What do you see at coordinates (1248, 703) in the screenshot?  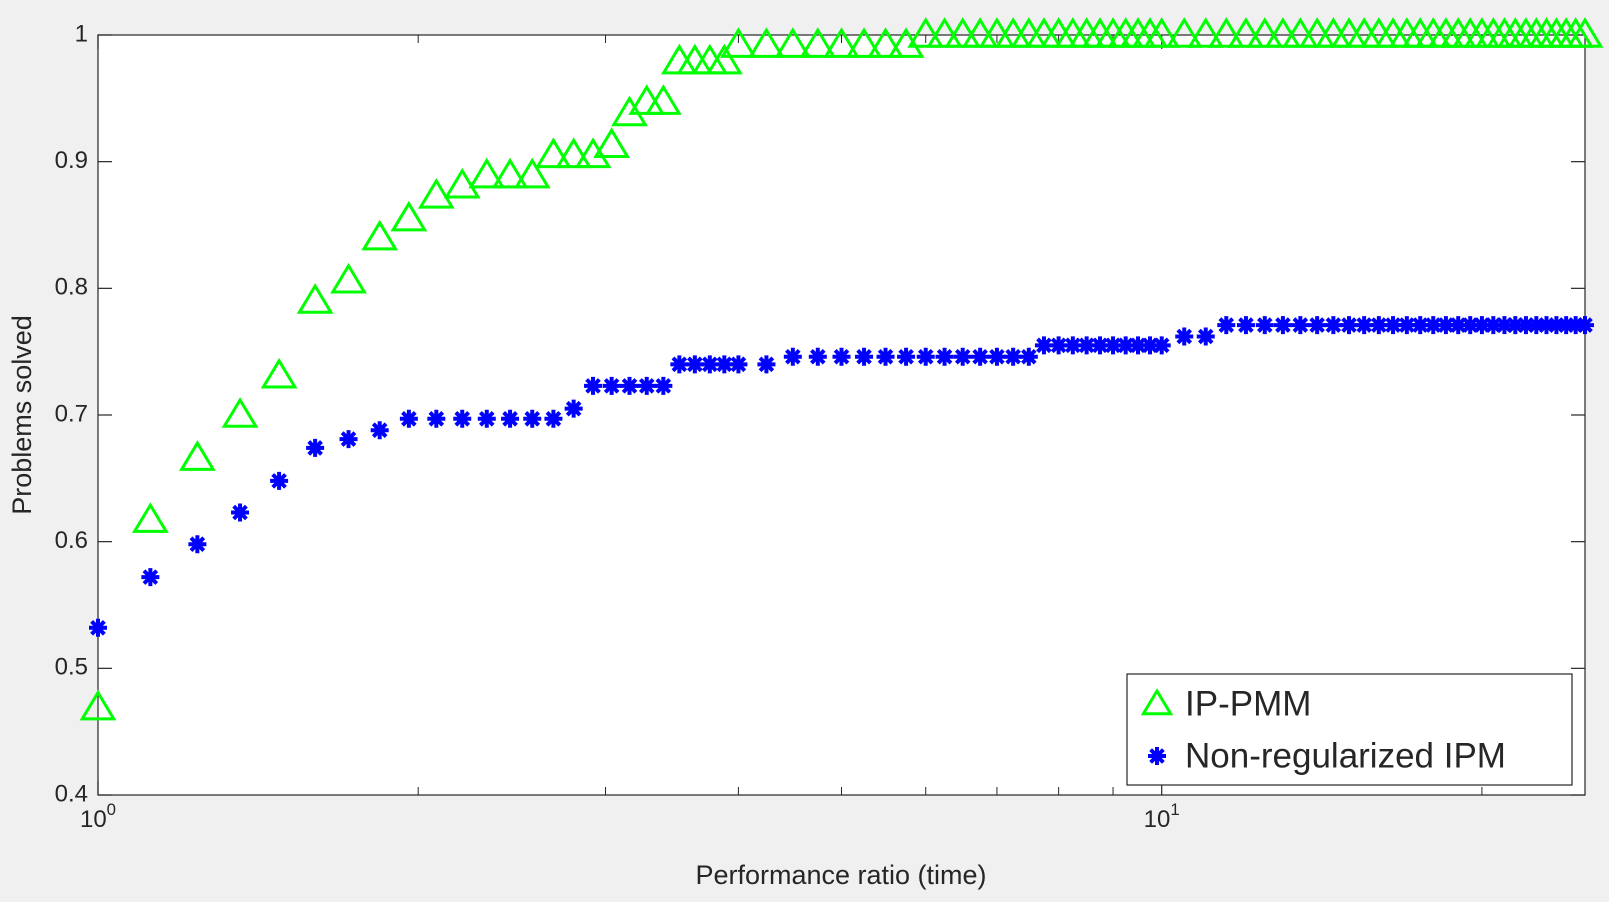 I see `legend-label: IP-PMM` at bounding box center [1248, 703].